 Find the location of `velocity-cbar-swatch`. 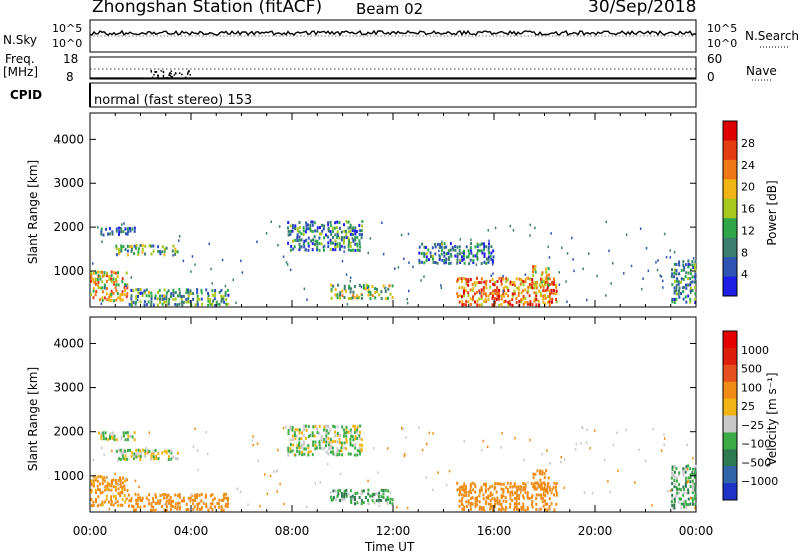

velocity-cbar-swatch is located at coordinates (730, 424).